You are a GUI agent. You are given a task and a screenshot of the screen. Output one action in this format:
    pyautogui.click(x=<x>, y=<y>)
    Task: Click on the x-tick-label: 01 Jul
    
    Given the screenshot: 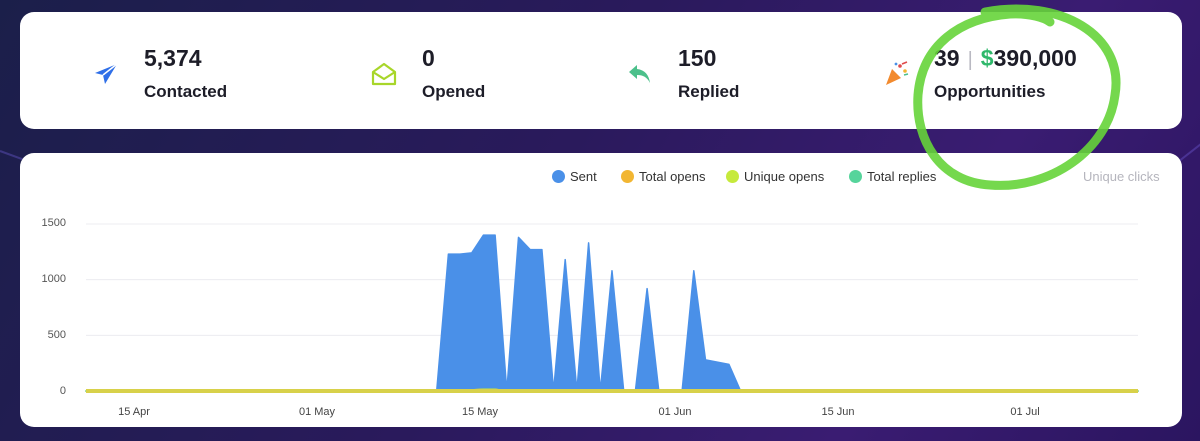 What is the action you would take?
    pyautogui.click(x=1025, y=412)
    